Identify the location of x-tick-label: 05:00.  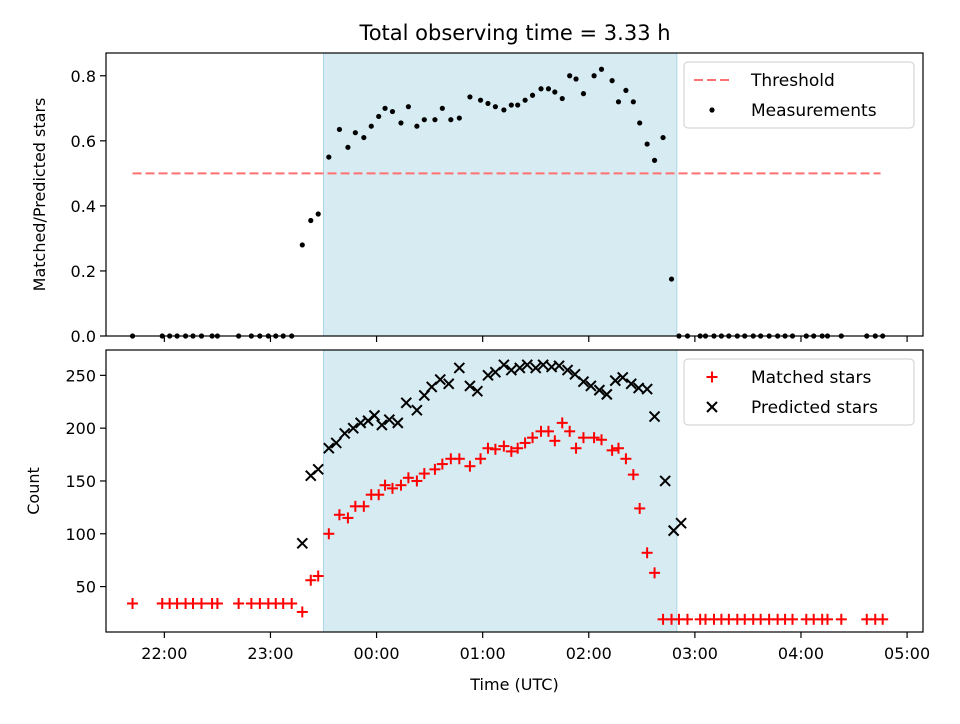
(907, 653).